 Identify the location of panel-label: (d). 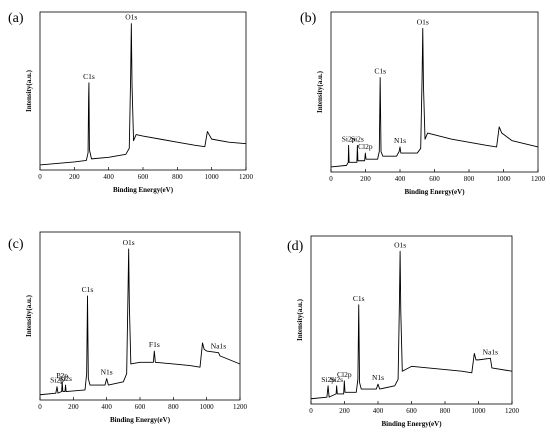
(295, 246).